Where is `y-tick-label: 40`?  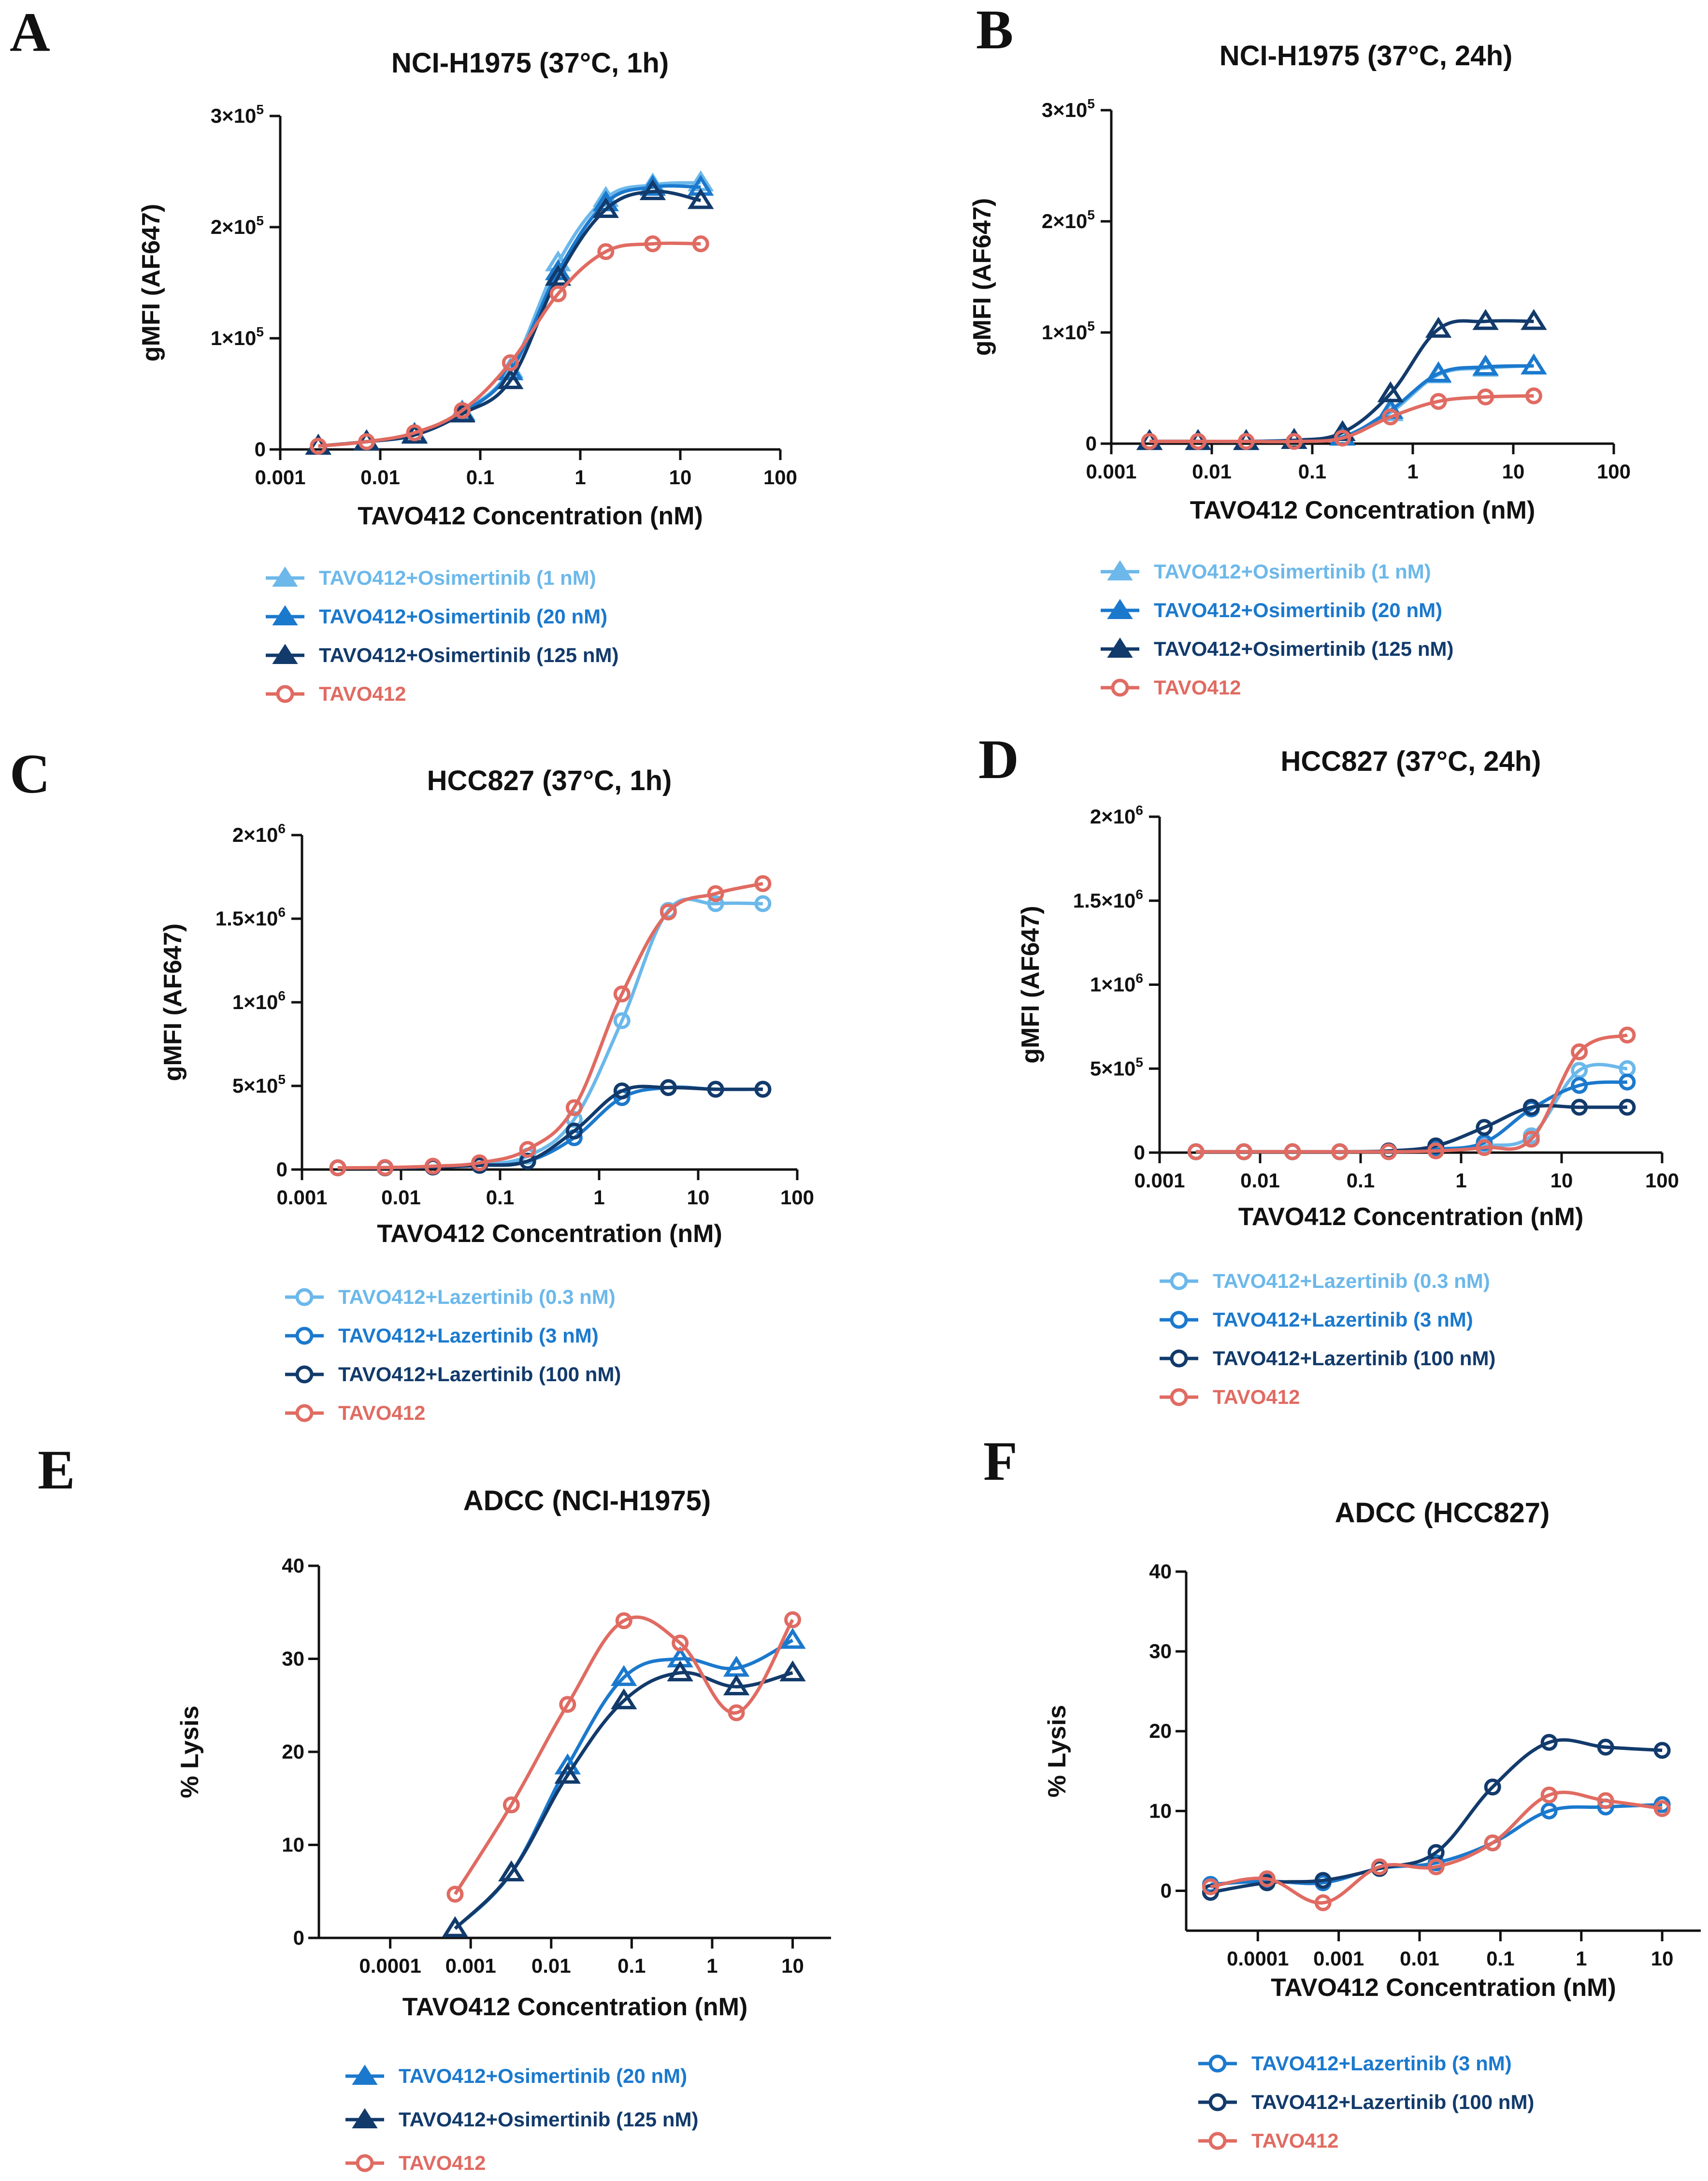
y-tick-label: 40 is located at coordinates (293, 1565).